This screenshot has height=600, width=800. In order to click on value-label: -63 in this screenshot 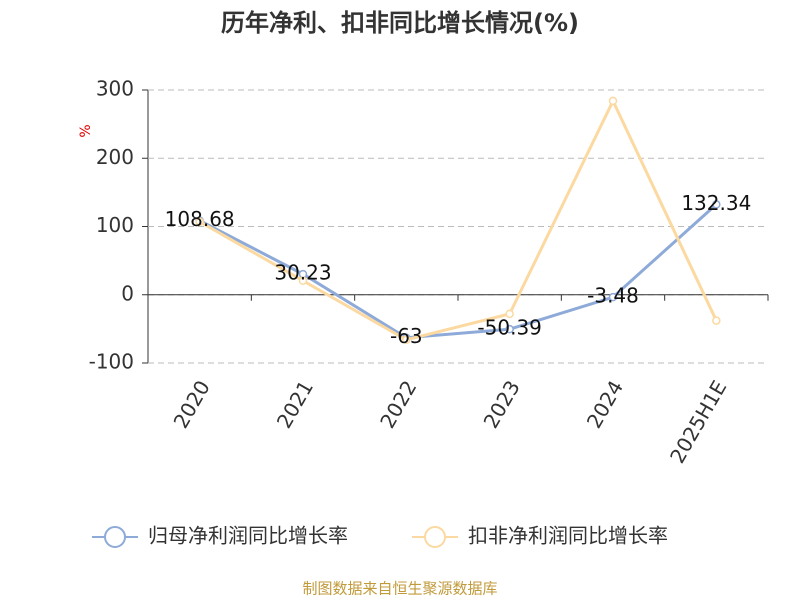, I will do `click(406, 336)`.